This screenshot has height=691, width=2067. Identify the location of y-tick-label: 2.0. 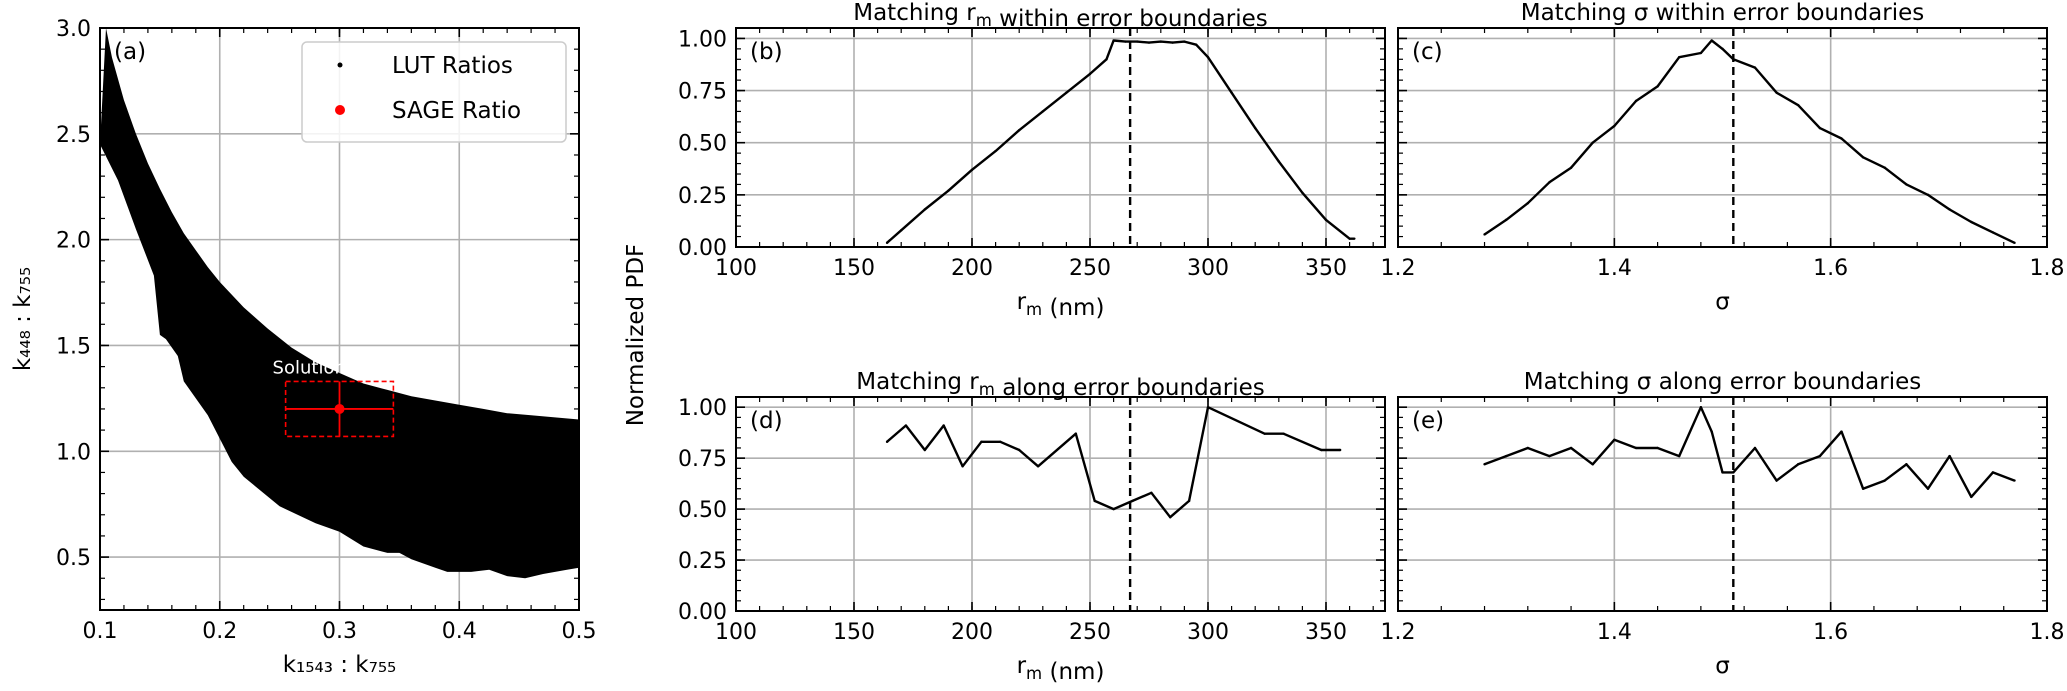
(73, 241).